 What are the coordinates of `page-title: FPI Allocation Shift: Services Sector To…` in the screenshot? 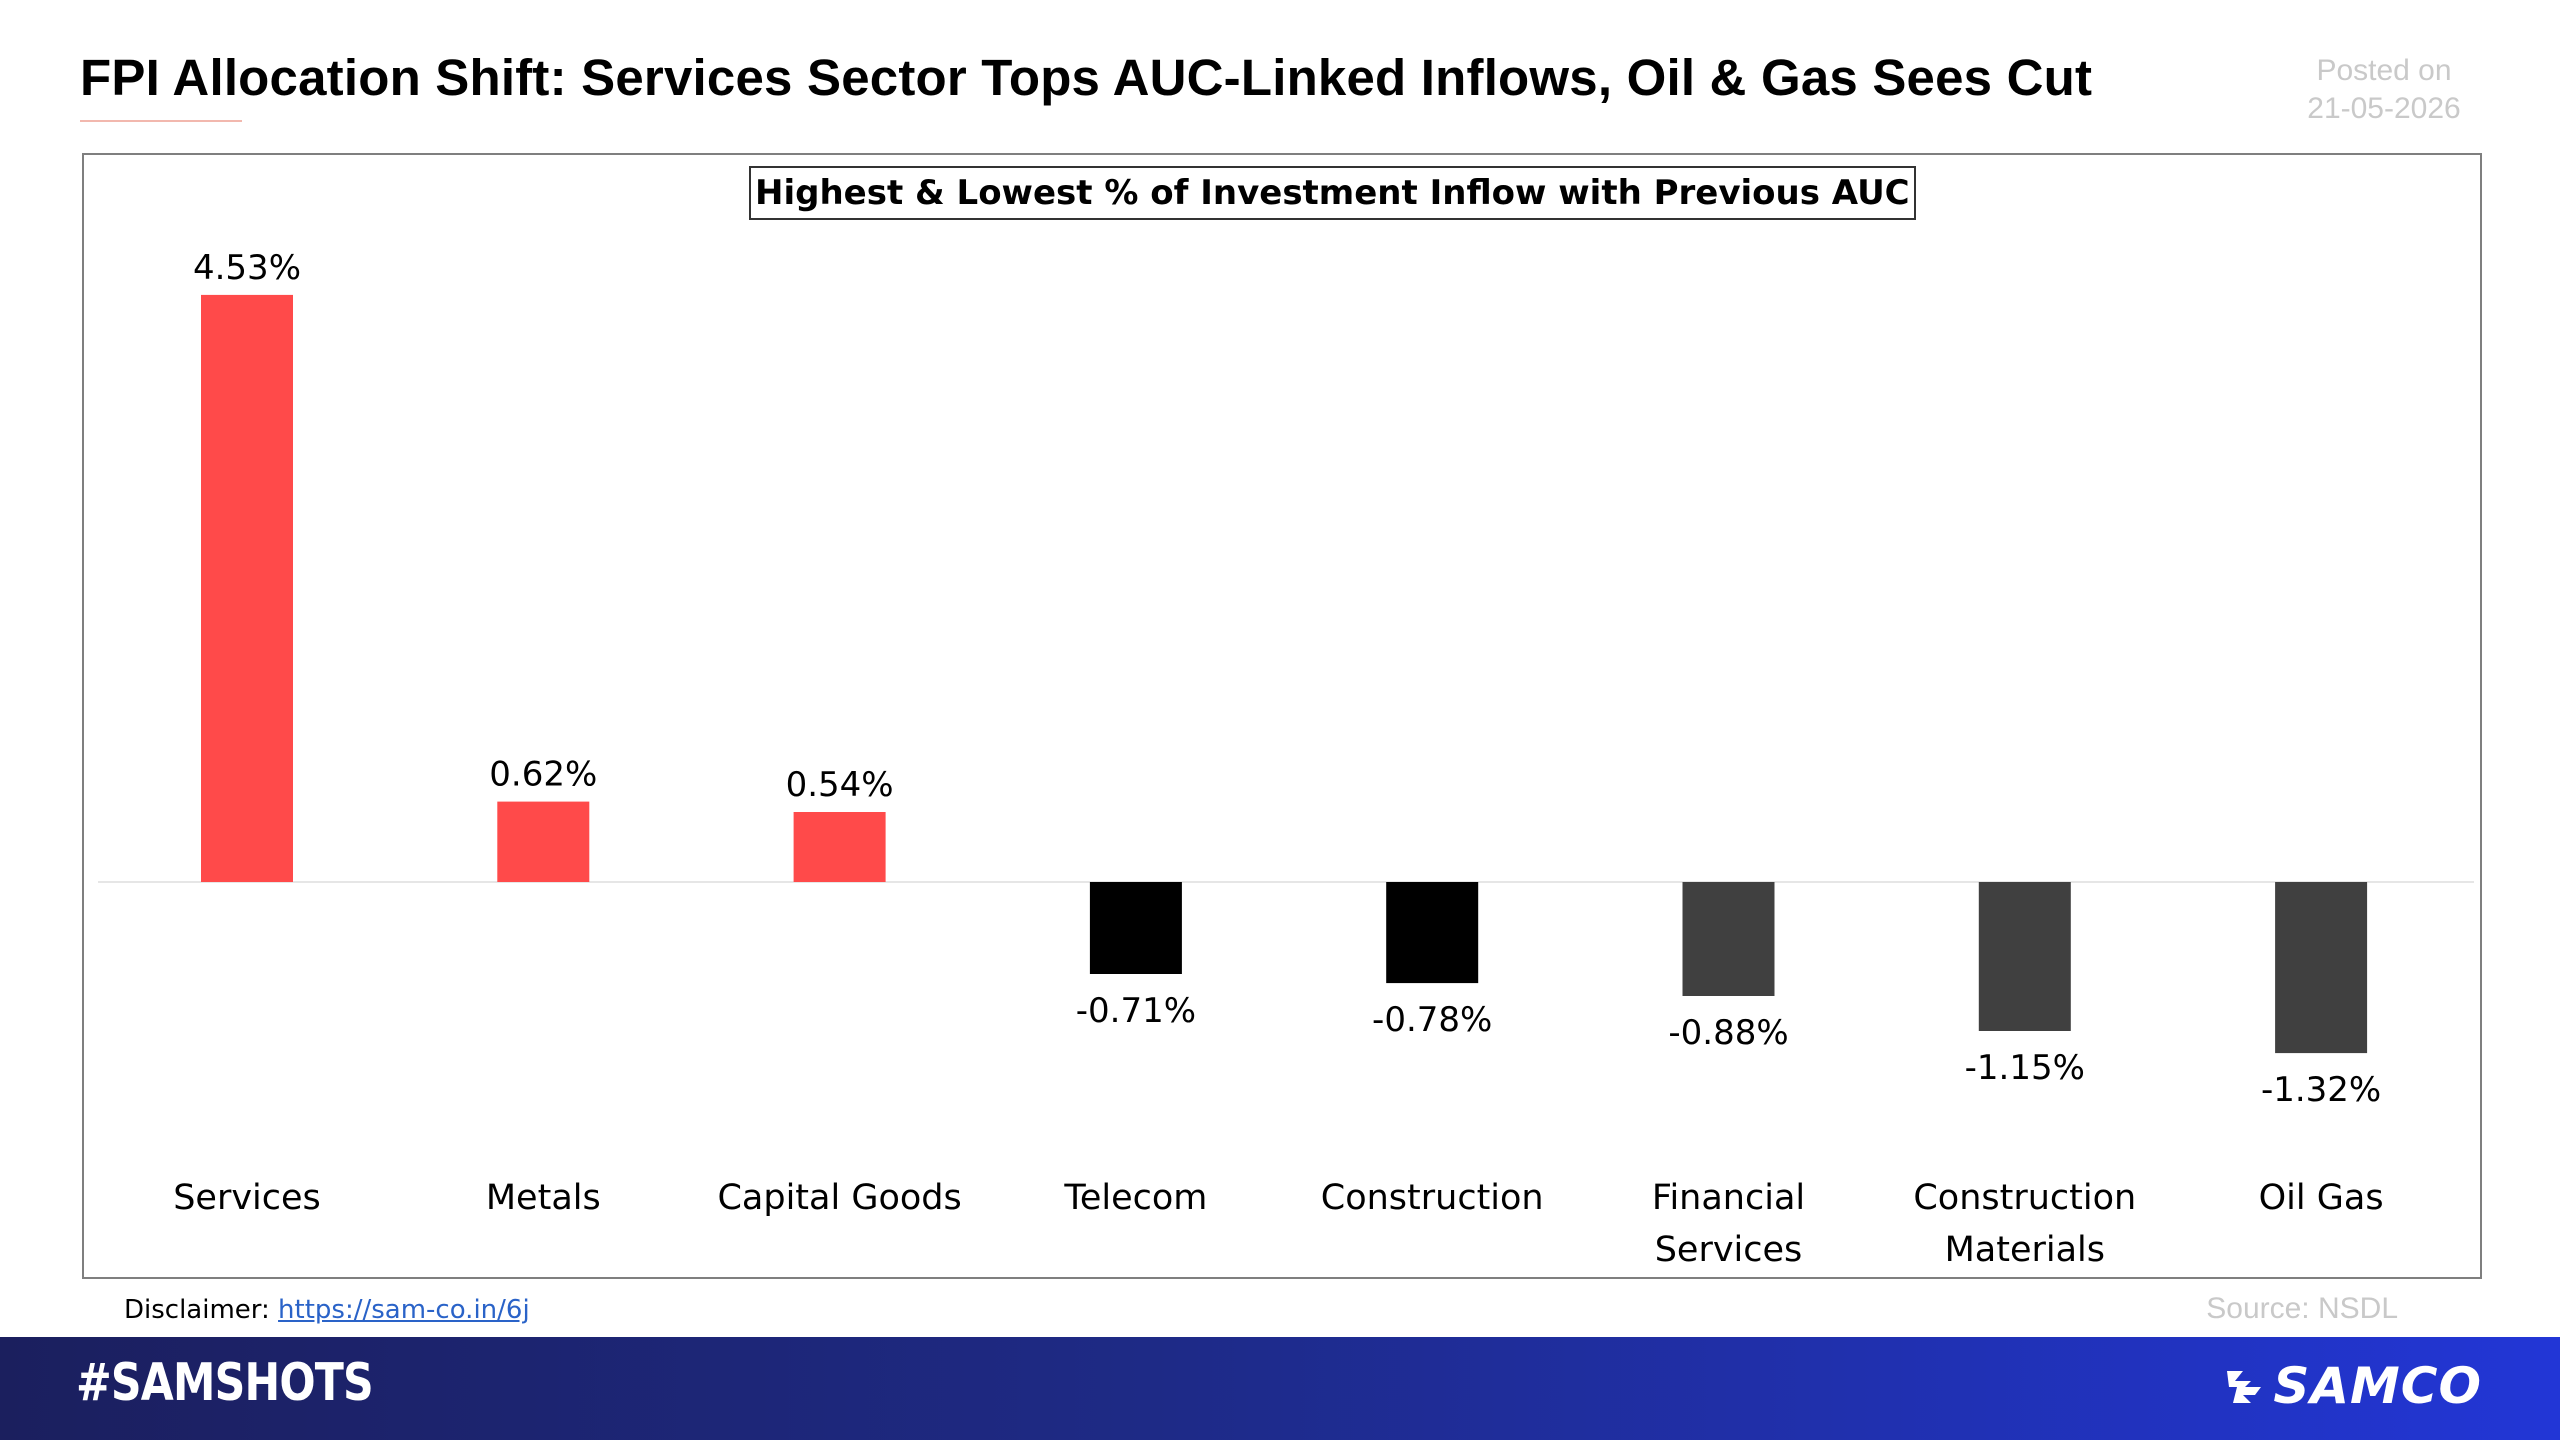 It's located at (1086, 77).